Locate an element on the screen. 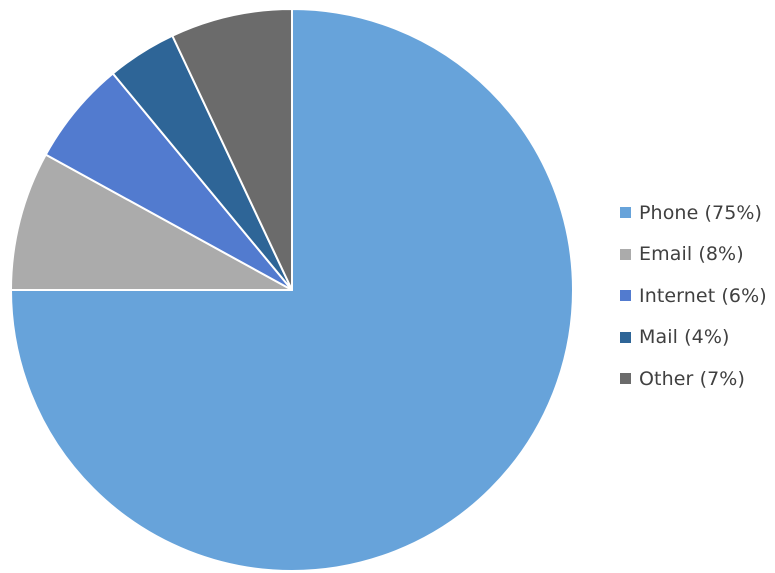 The height and width of the screenshot is (573, 775). legend-swatch-other is located at coordinates (625, 379).